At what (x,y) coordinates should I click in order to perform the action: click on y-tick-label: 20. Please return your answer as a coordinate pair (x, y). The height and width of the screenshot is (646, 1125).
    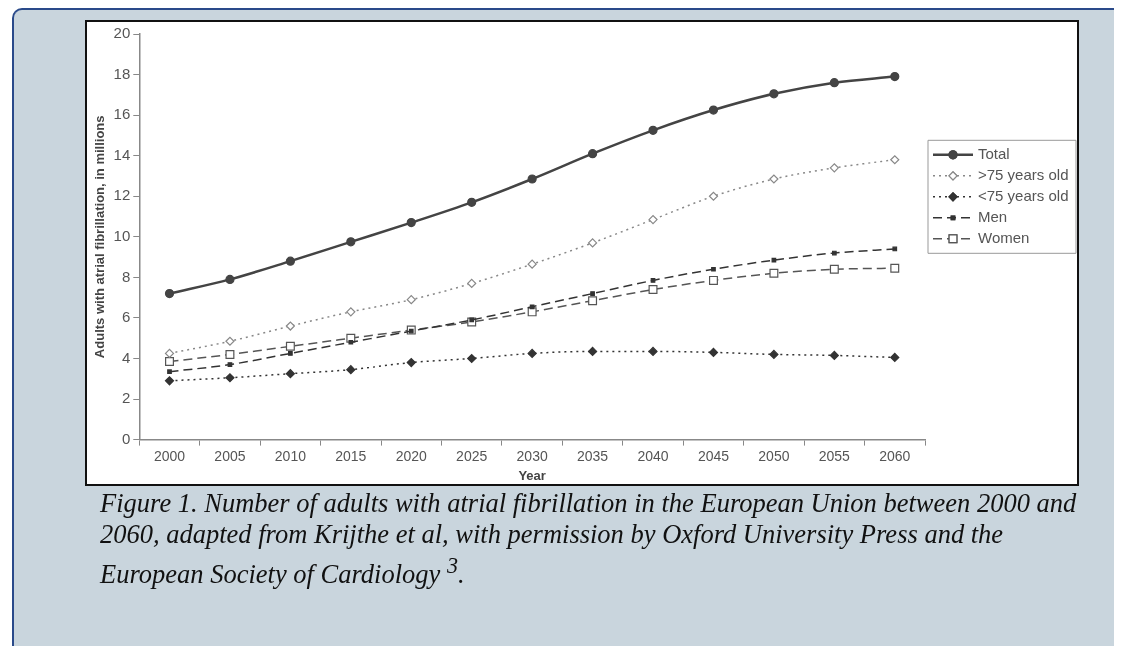
    Looking at the image, I should click on (122, 33).